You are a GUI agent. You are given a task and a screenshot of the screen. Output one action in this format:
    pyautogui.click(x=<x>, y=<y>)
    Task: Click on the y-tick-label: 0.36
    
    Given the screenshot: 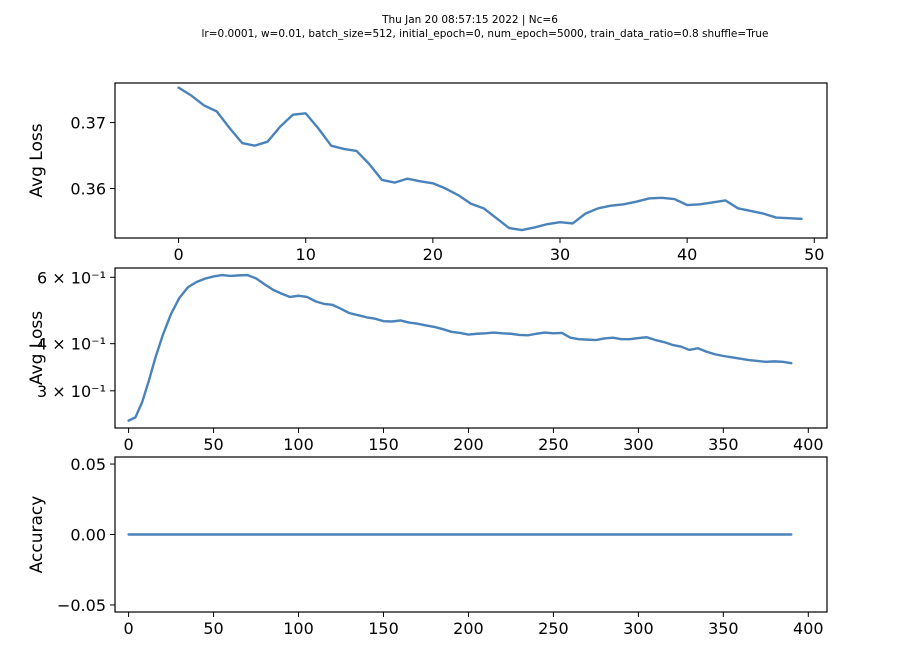 What is the action you would take?
    pyautogui.click(x=88, y=189)
    